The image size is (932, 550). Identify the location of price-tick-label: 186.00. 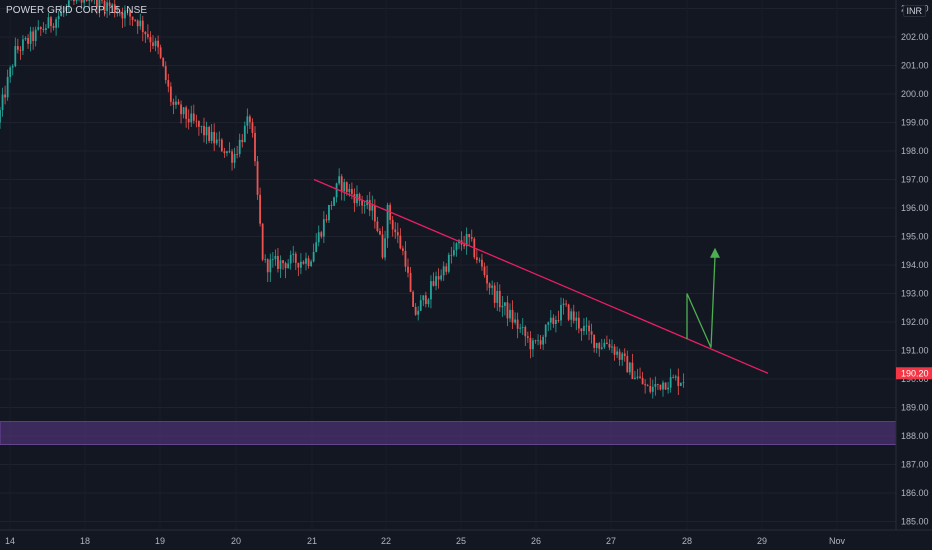
(915, 493).